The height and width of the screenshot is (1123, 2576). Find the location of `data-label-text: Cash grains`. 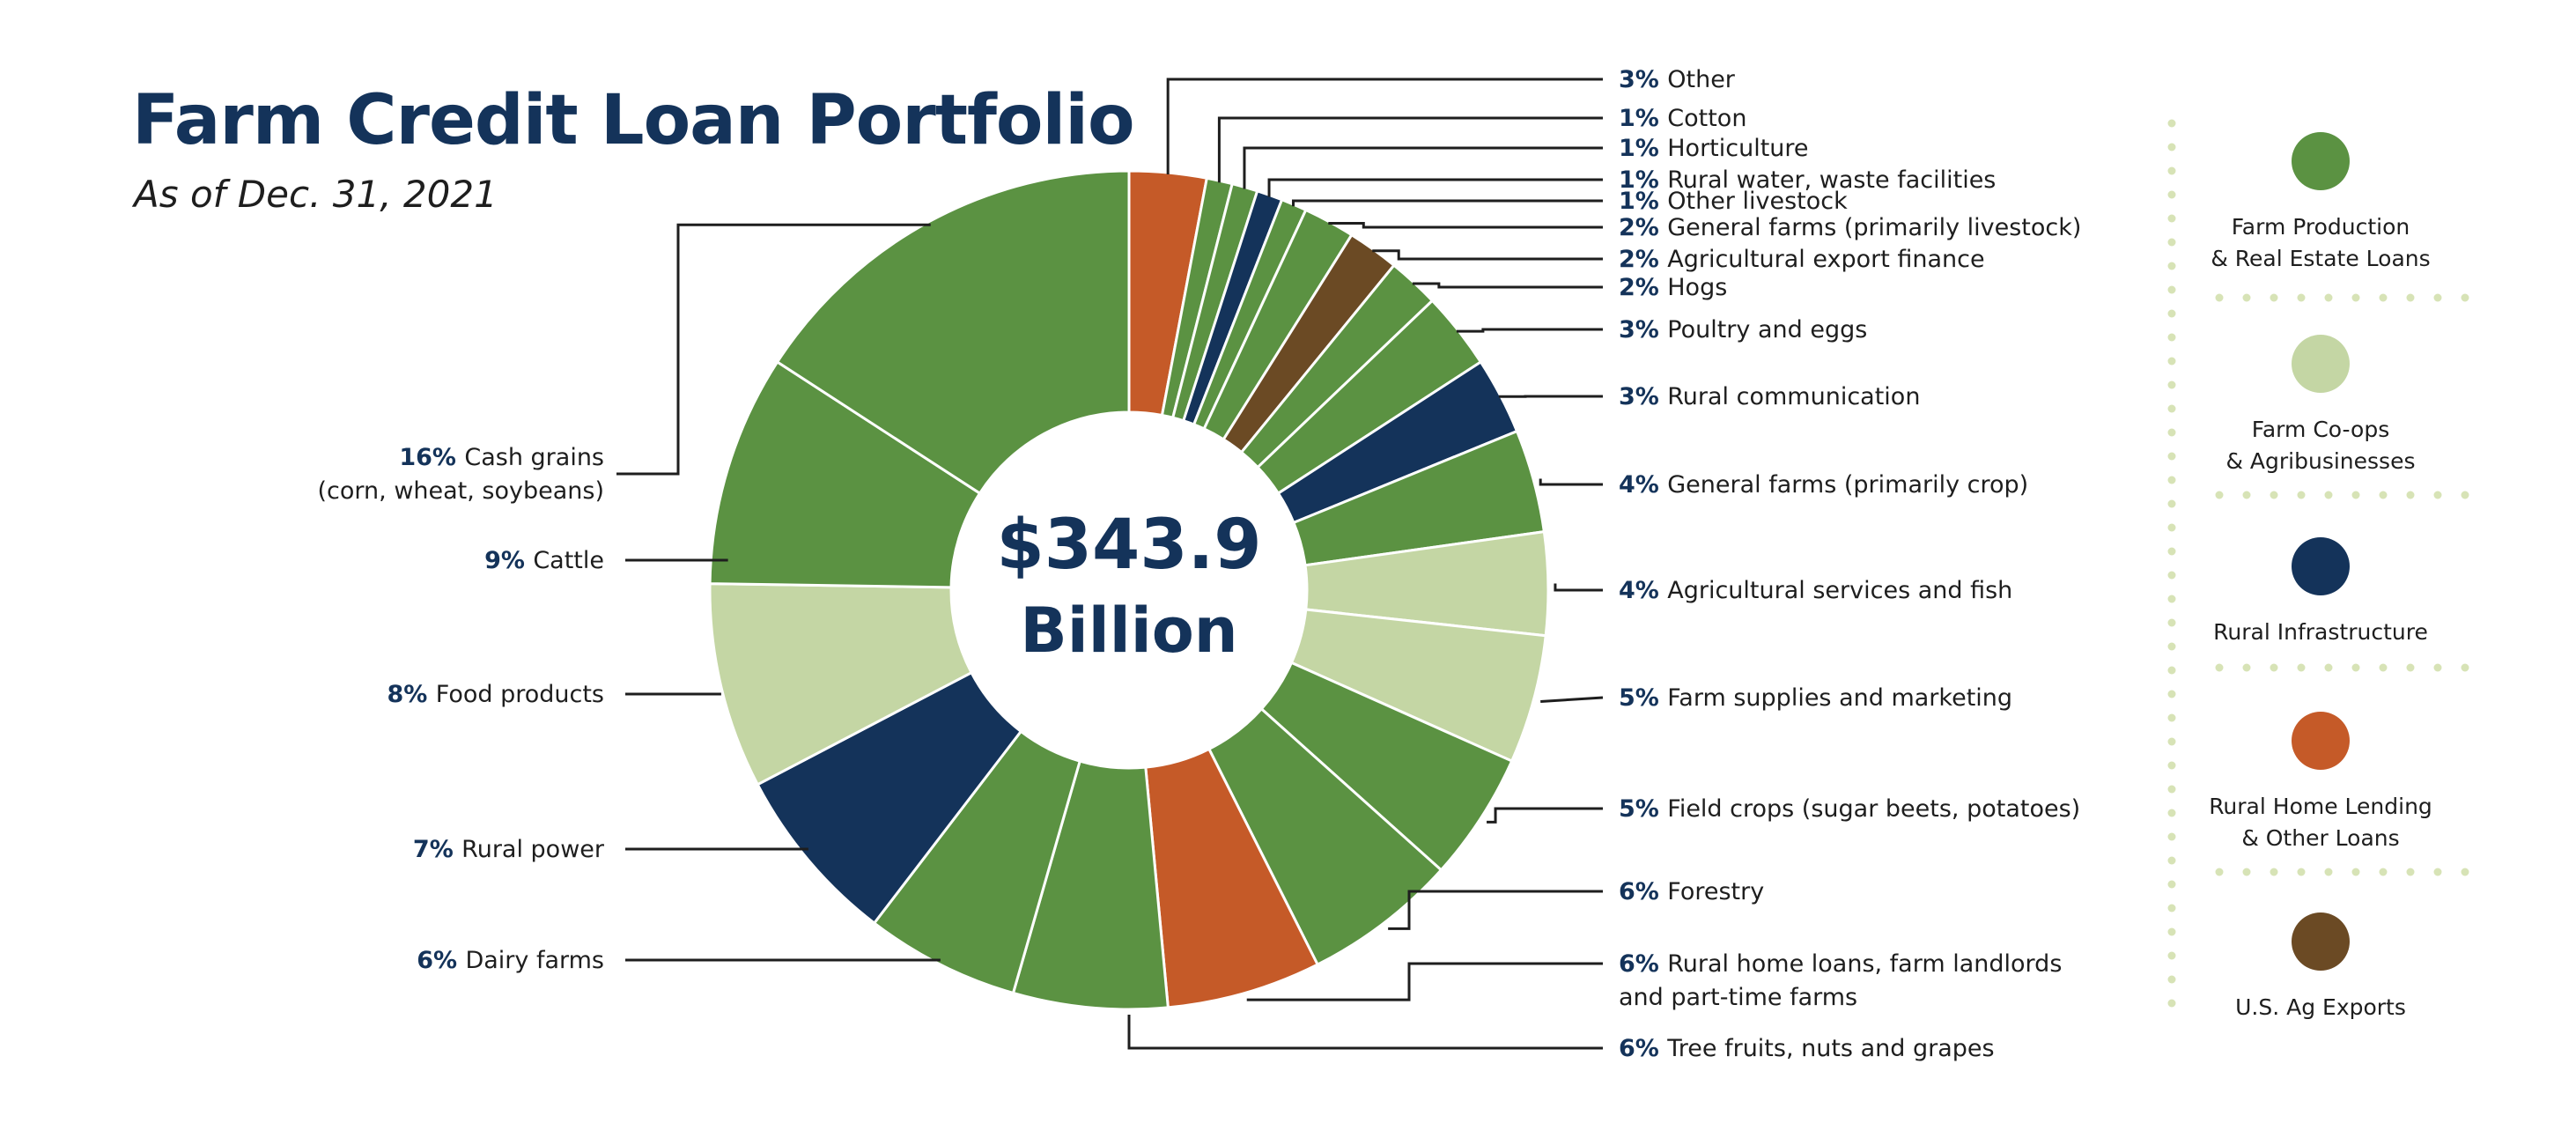

data-label-text: Cash grains is located at coordinates (534, 457).